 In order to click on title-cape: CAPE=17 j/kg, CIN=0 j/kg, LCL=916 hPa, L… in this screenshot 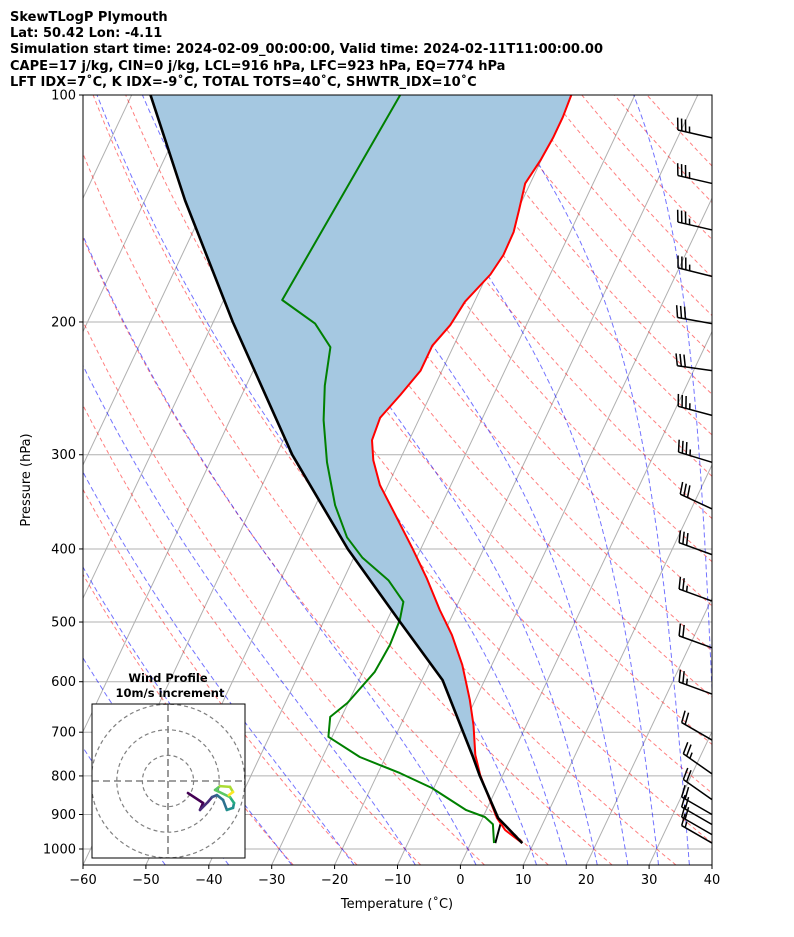, I will do `click(257, 66)`.